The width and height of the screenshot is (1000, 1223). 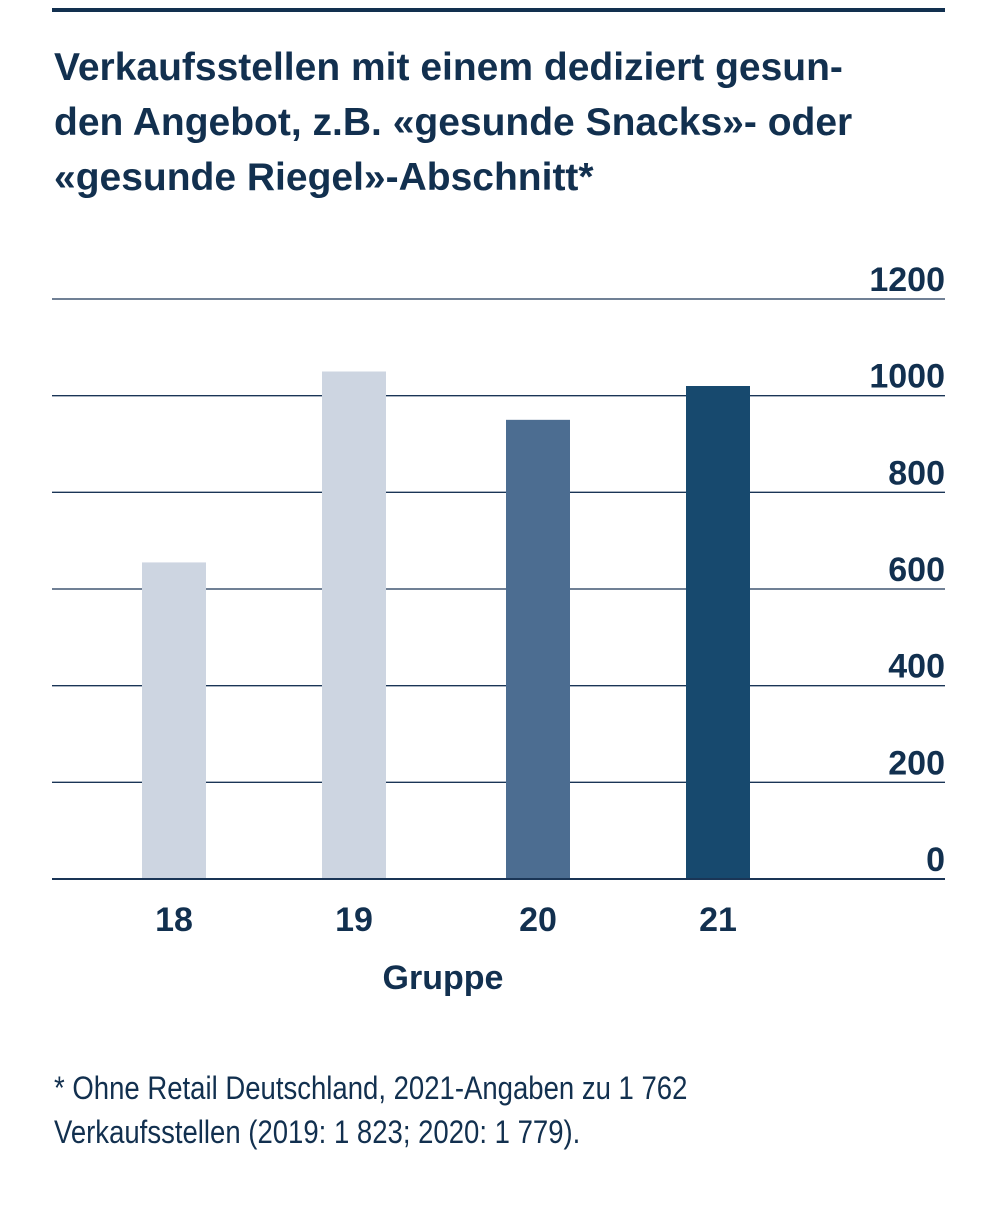 What do you see at coordinates (916, 667) in the screenshot?
I see `y-tick-label: 400` at bounding box center [916, 667].